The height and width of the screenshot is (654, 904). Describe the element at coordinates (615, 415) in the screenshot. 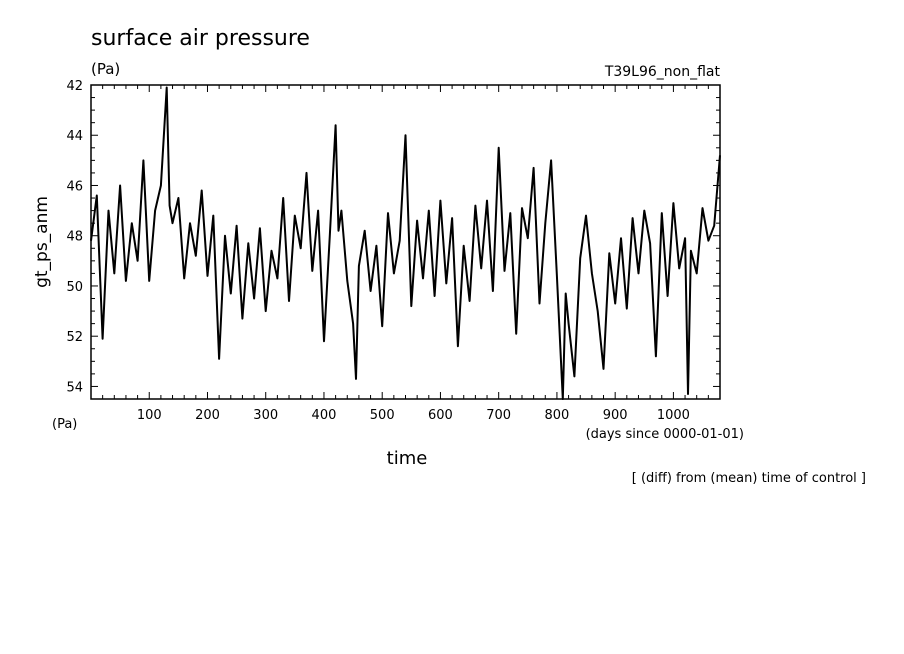

I see `x-tick-label: 900` at that location.